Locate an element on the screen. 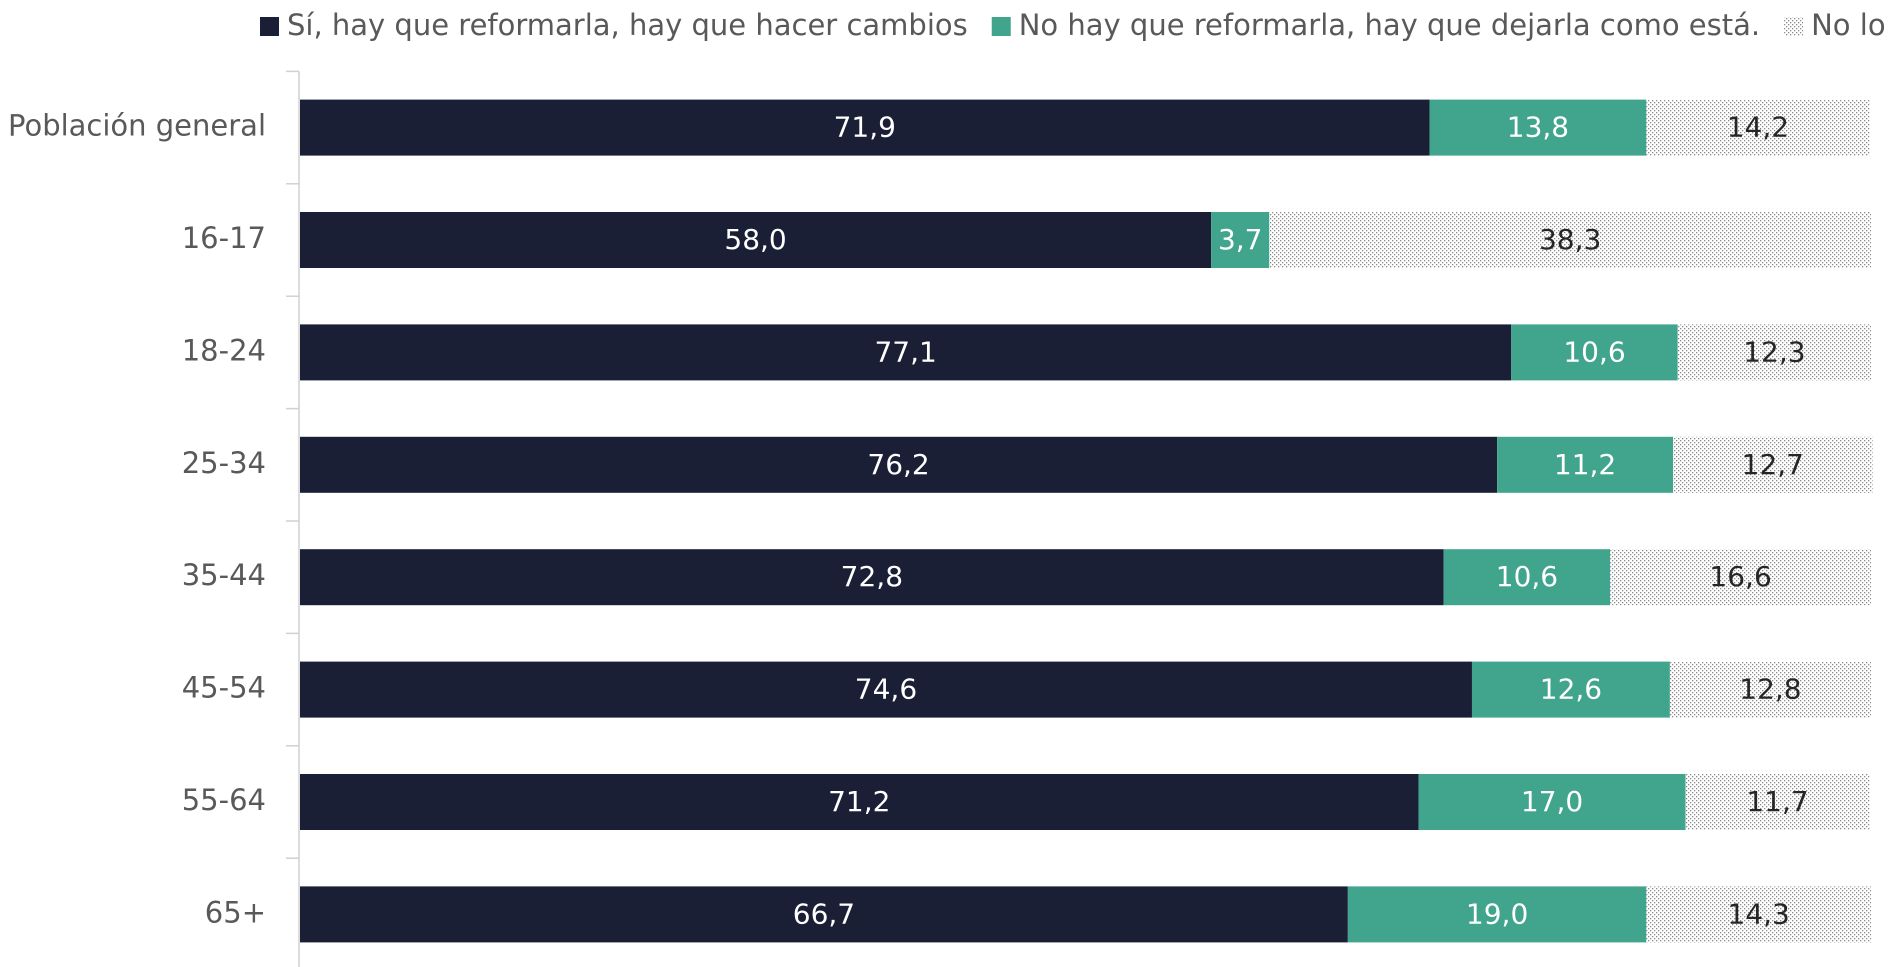 The height and width of the screenshot is (967, 1888). value-label: 71,9 is located at coordinates (865, 127).